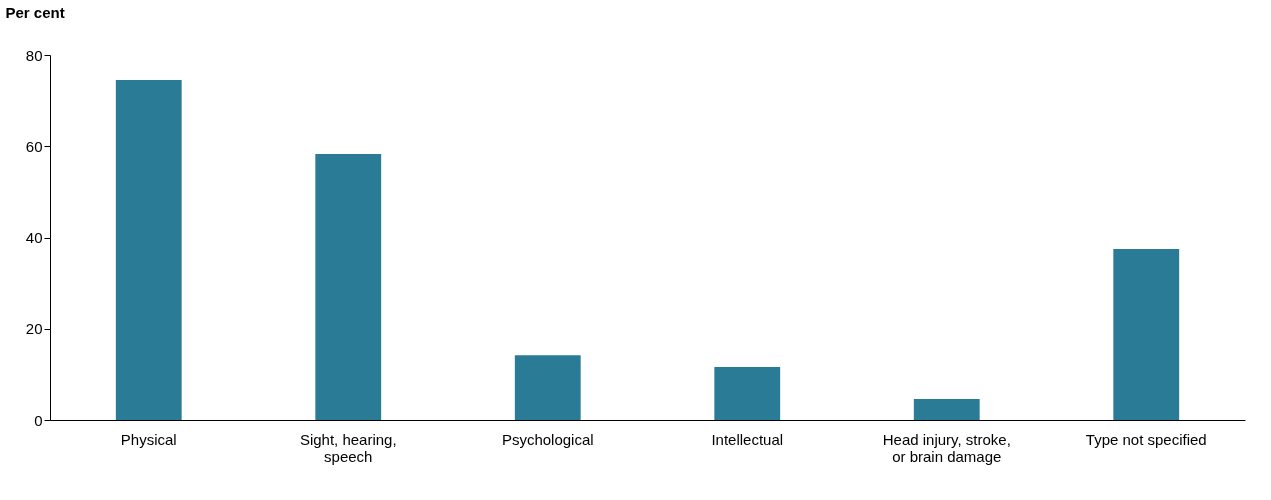  What do you see at coordinates (34, 55) in the screenshot?
I see `y-tick-label: 80` at bounding box center [34, 55].